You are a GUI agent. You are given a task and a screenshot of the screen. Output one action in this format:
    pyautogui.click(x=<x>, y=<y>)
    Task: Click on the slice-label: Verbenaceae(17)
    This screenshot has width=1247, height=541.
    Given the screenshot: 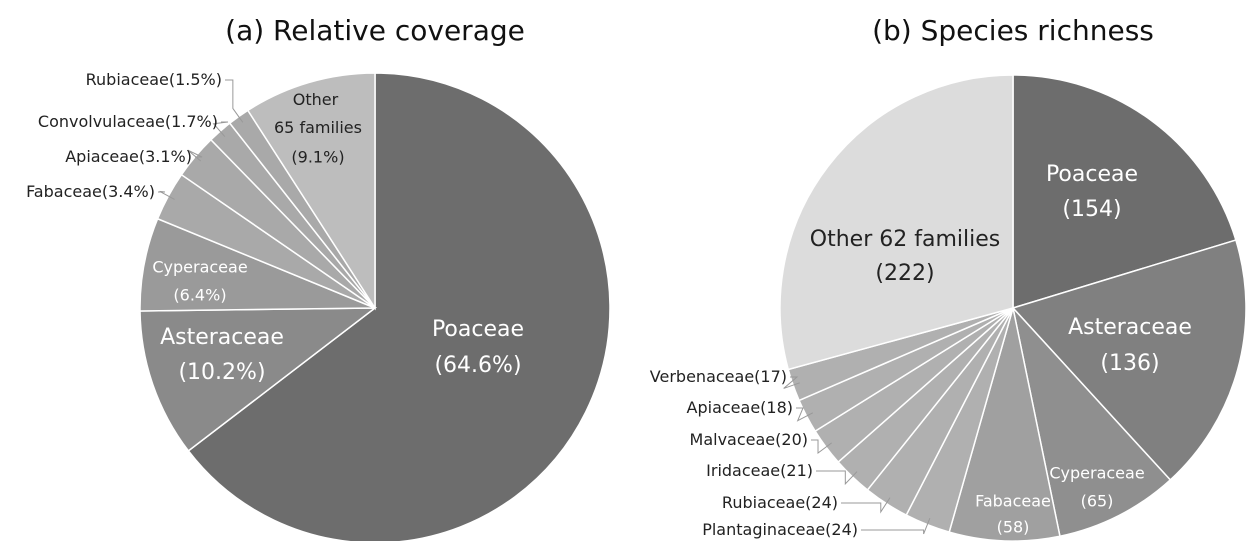 What is the action you would take?
    pyautogui.click(x=718, y=376)
    